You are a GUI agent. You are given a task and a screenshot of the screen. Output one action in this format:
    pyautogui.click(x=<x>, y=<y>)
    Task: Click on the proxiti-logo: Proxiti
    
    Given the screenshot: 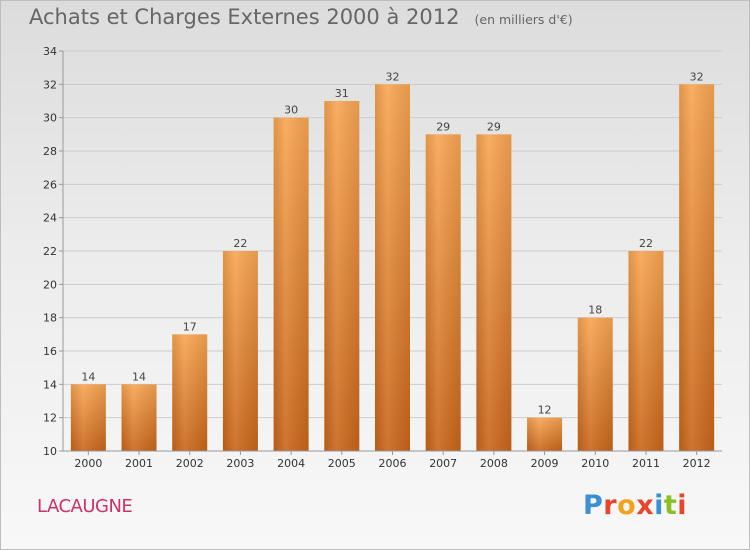 What is the action you would take?
    pyautogui.click(x=635, y=505)
    